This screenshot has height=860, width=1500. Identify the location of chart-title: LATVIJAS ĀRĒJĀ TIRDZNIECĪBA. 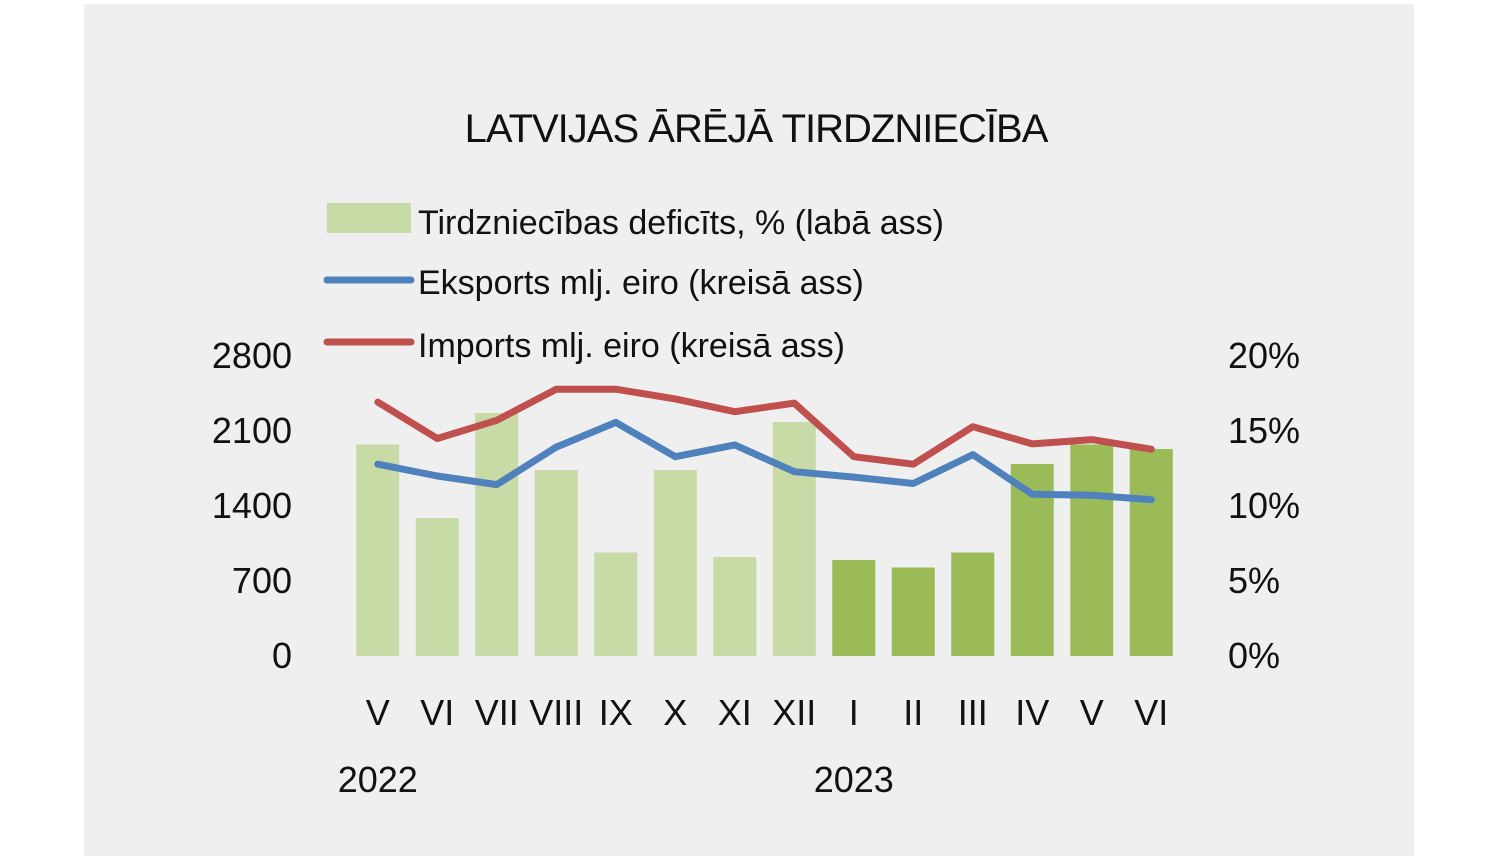
(757, 129).